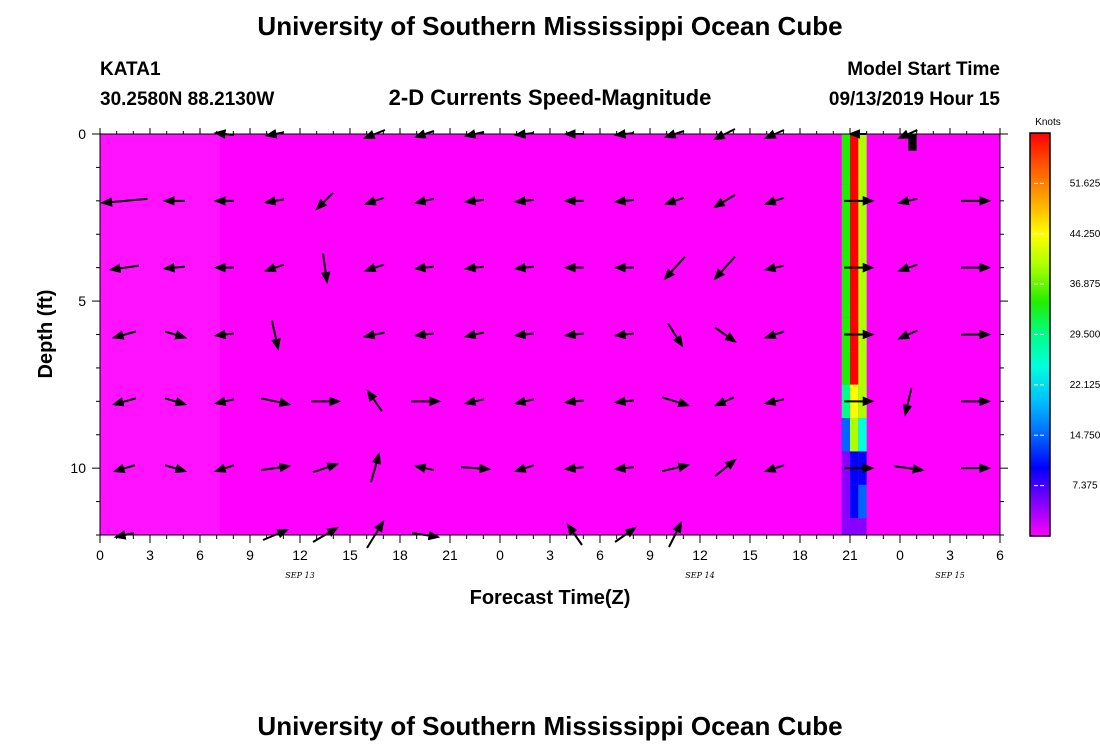 This screenshot has height=750, width=1100. Describe the element at coordinates (1085, 183) in the screenshot. I see `colorbar-tick-label: 51.625` at that location.